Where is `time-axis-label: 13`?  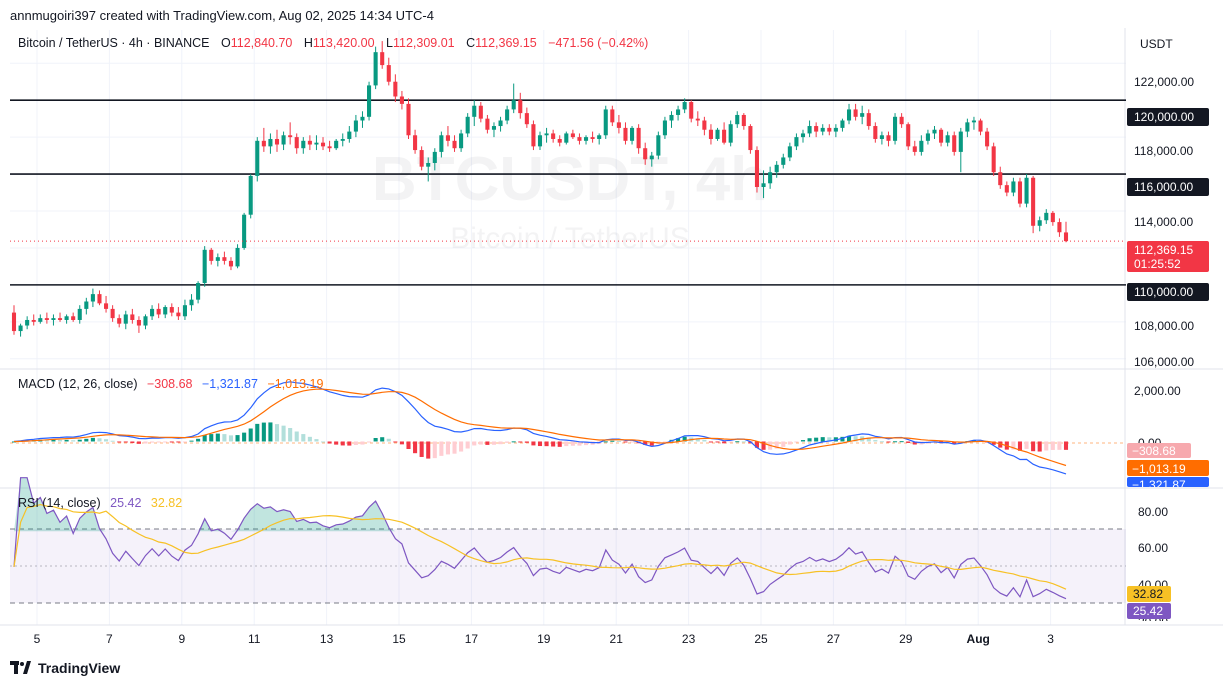 time-axis-label: 13 is located at coordinates (327, 639).